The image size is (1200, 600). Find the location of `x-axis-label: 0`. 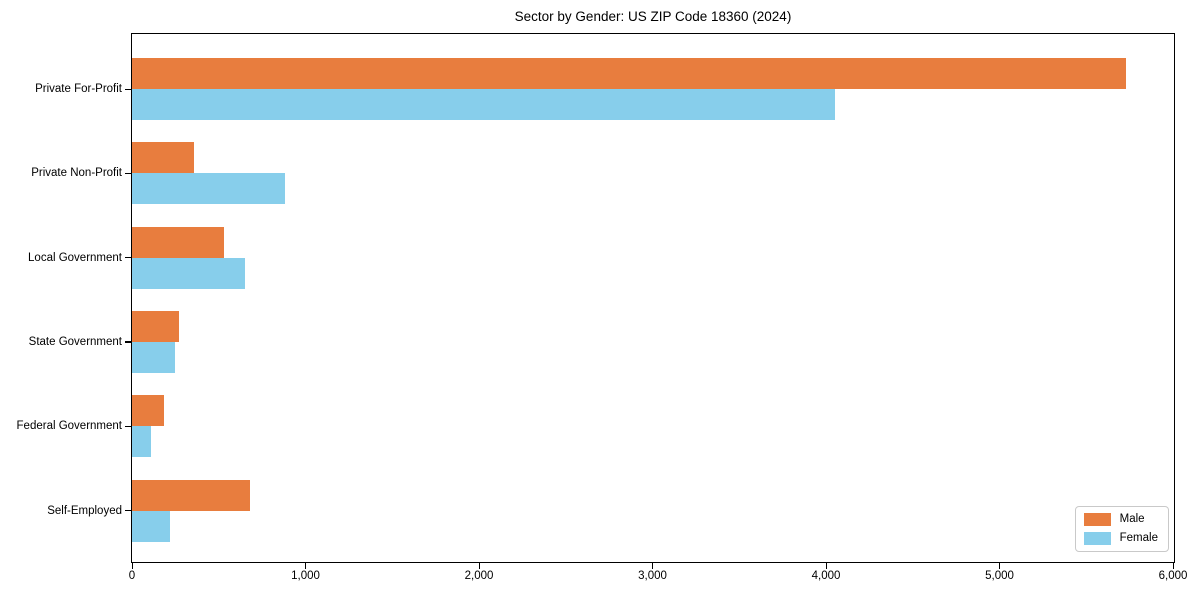

x-axis-label: 0 is located at coordinates (132, 576).